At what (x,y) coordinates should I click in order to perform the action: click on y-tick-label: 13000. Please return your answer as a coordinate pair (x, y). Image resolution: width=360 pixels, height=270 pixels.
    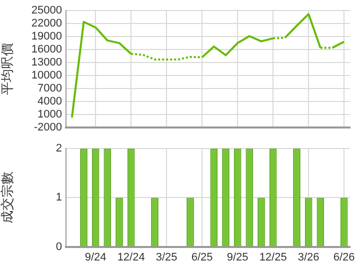
    Looking at the image, I should click on (46, 62).